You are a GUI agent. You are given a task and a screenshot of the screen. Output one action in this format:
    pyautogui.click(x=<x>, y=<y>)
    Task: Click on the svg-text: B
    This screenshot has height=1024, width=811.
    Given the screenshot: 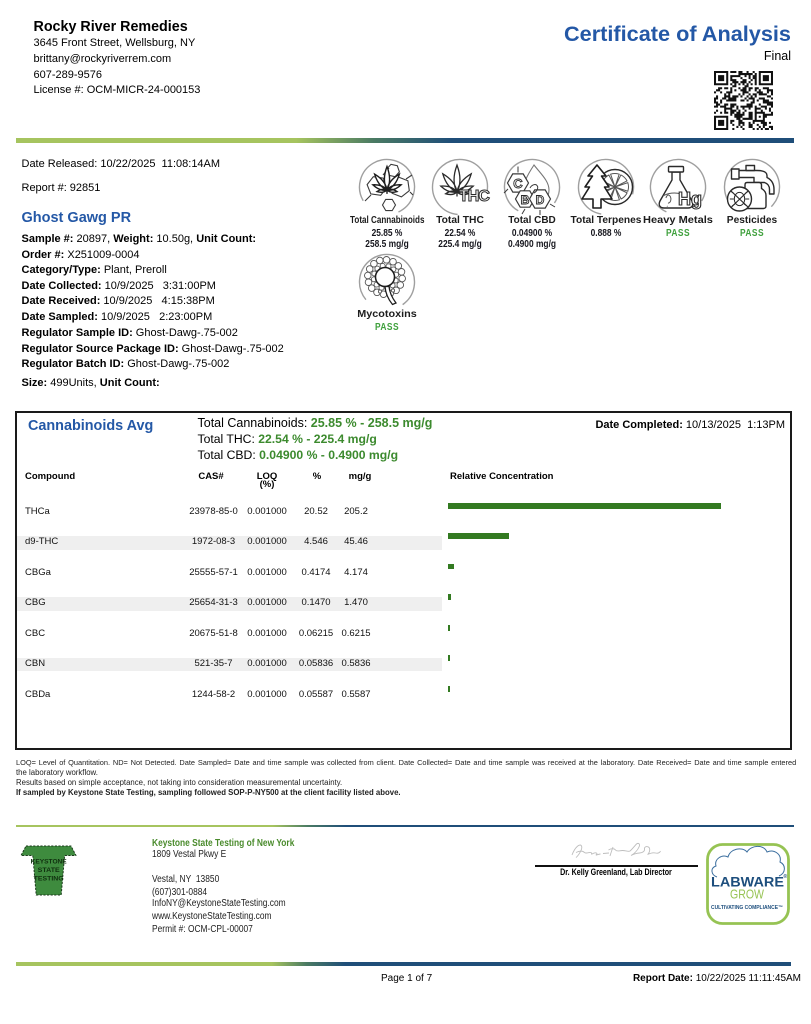 What is the action you would take?
    pyautogui.click(x=525, y=200)
    